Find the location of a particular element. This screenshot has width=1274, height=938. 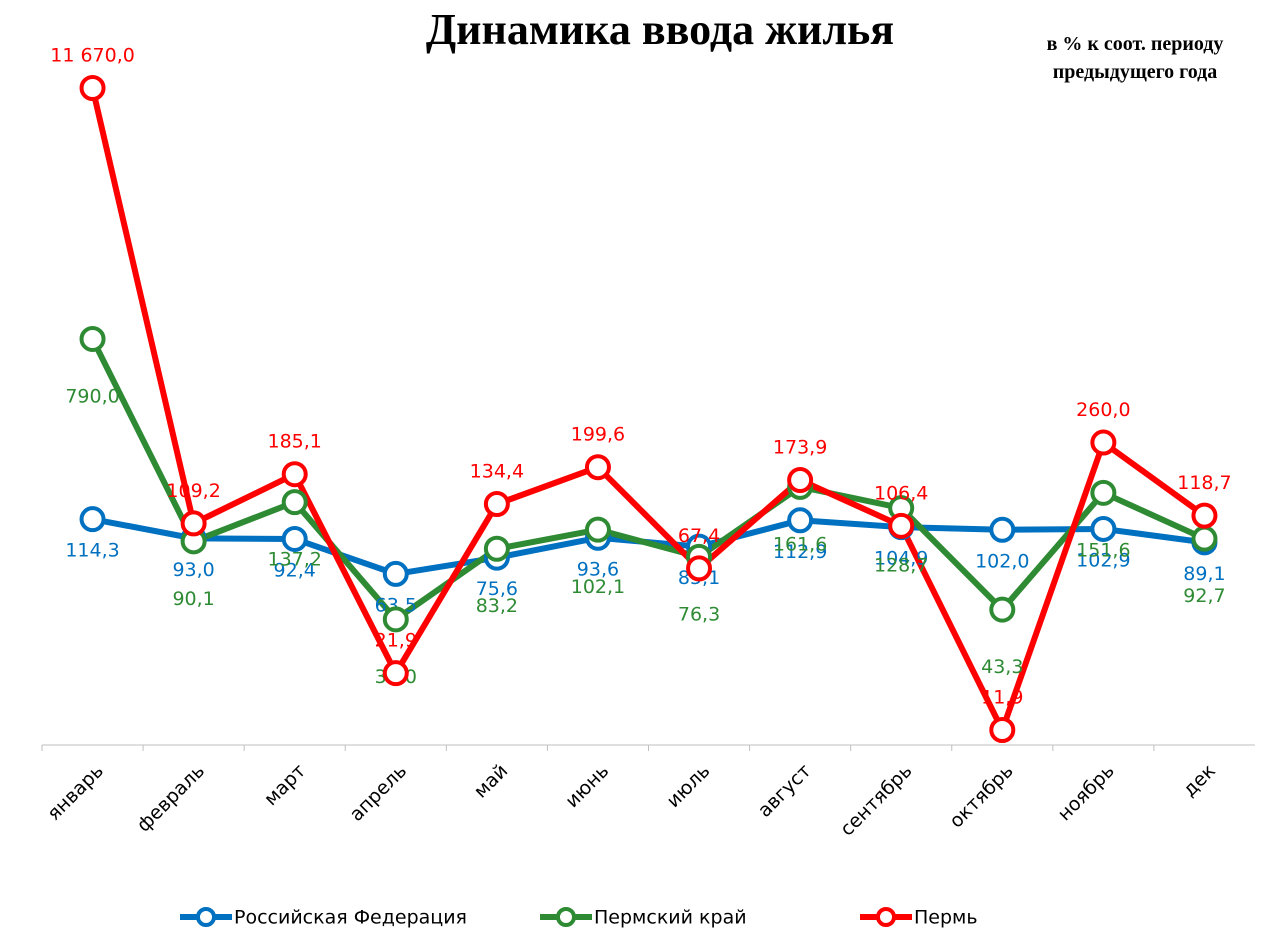

x-tick-label: июнь is located at coordinates (587, 786).